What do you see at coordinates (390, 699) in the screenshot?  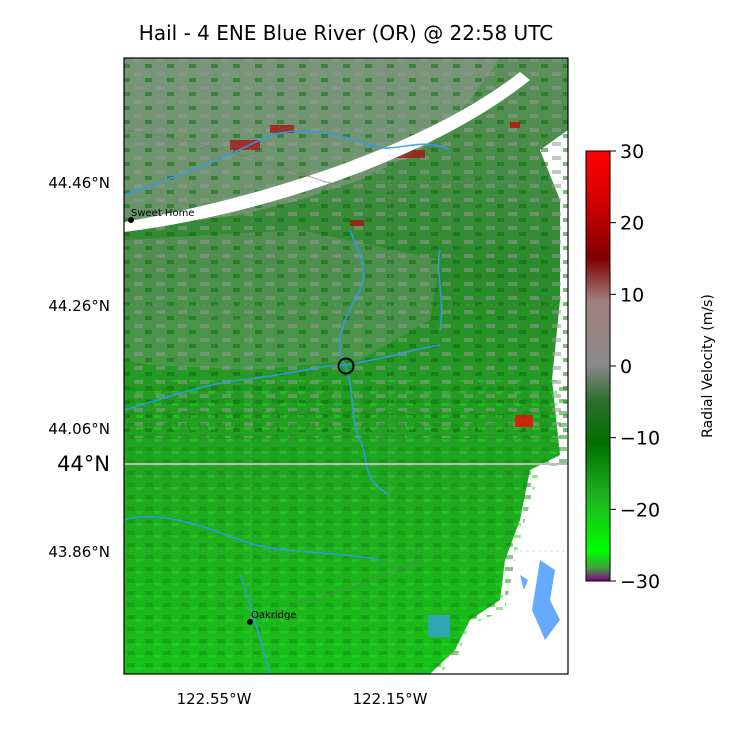 I see `lon-label-122-15: 122.15°W` at bounding box center [390, 699].